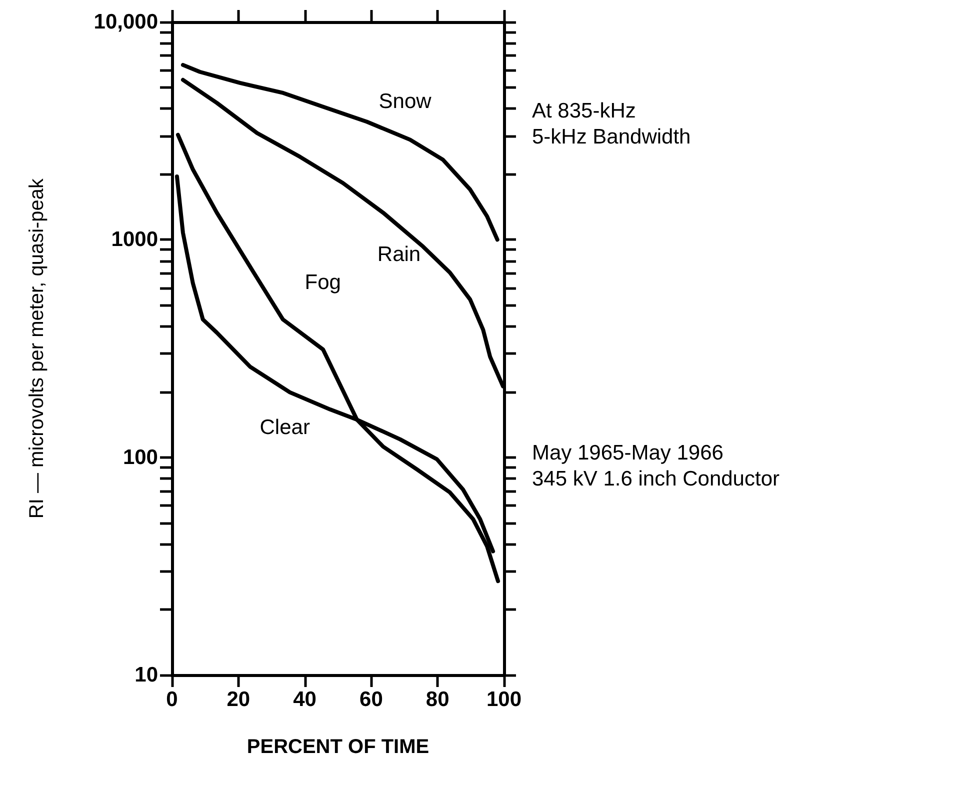  I want to click on text: At 835-kHz 5-kHz Bandwidth, so click(611, 124).